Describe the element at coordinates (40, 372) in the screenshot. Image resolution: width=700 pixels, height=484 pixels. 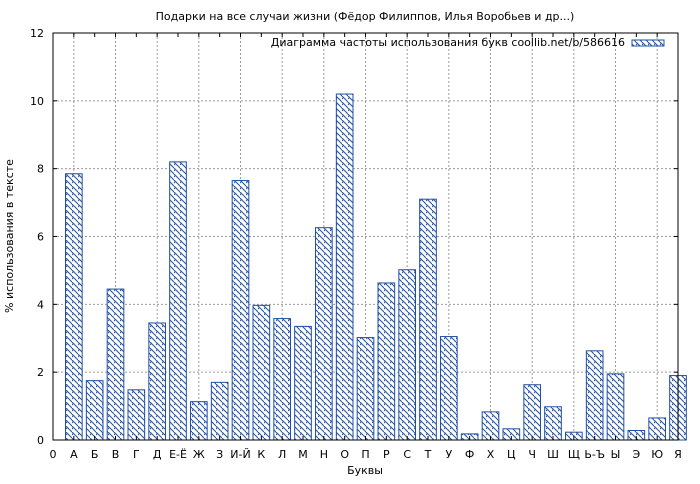
I see `y-tick-label: 2` at that location.